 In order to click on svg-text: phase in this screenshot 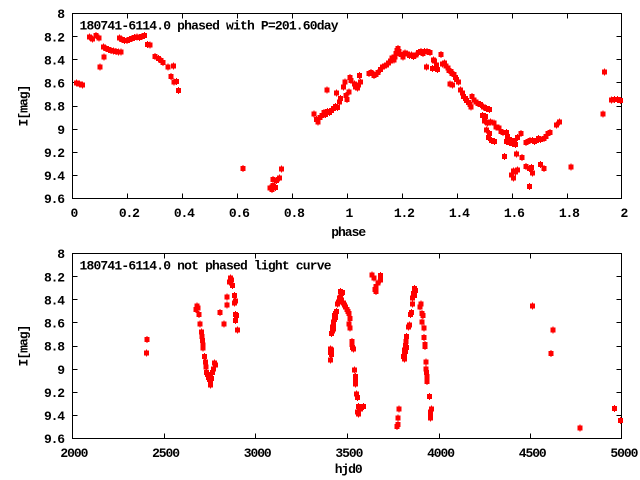, I will do `click(348, 232)`.